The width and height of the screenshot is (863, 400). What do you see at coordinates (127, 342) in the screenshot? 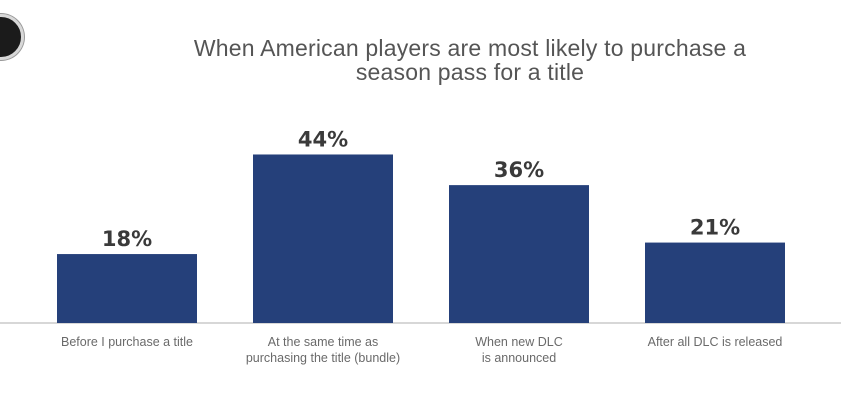
I see `category-label-1-line-1: Before I purchase a title` at bounding box center [127, 342].